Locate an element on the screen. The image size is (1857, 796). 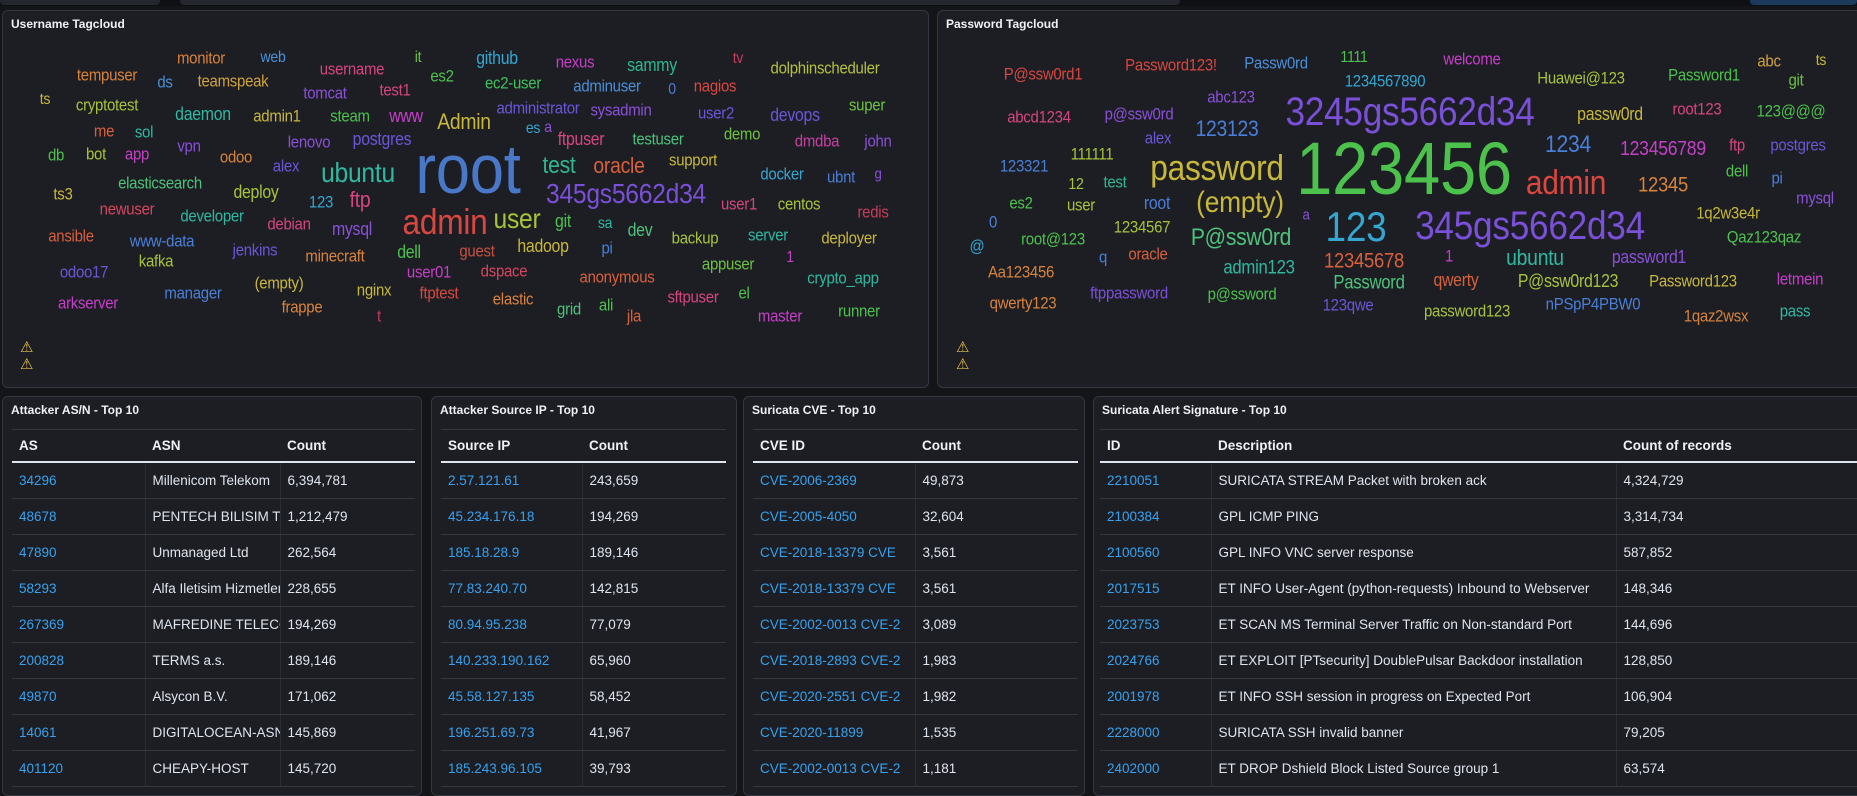
password-cloud-tag: Password123 is located at coordinates (1693, 281).